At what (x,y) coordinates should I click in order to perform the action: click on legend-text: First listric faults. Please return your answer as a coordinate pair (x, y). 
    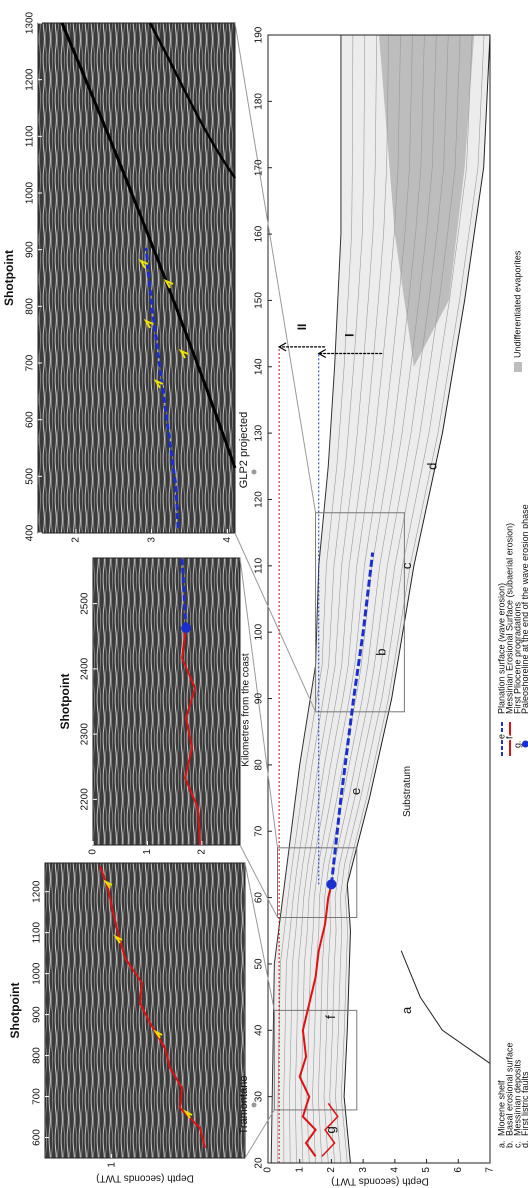
    Looking at the image, I should click on (524, 1103).